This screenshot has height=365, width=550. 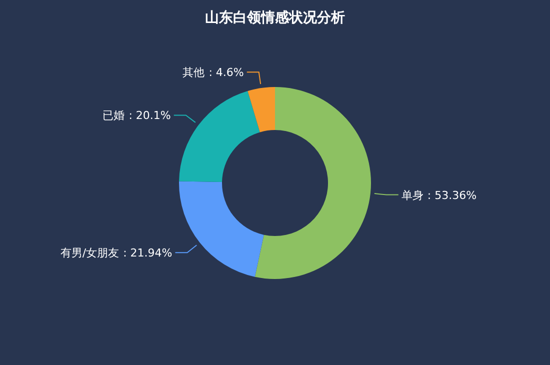 I want to click on data-label: : 4.6%, so click(x=226, y=73).